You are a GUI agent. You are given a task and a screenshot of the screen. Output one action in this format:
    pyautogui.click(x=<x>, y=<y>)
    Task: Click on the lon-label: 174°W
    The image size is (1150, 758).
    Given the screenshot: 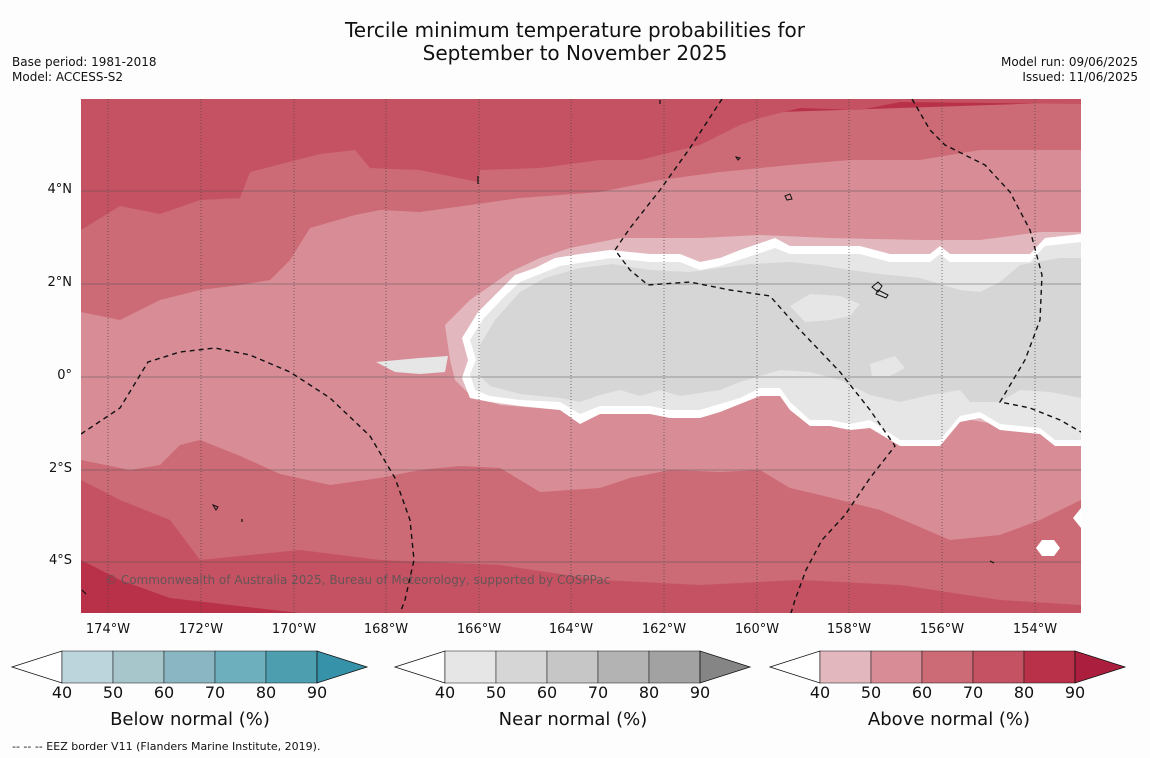 What is the action you would take?
    pyautogui.click(x=108, y=629)
    